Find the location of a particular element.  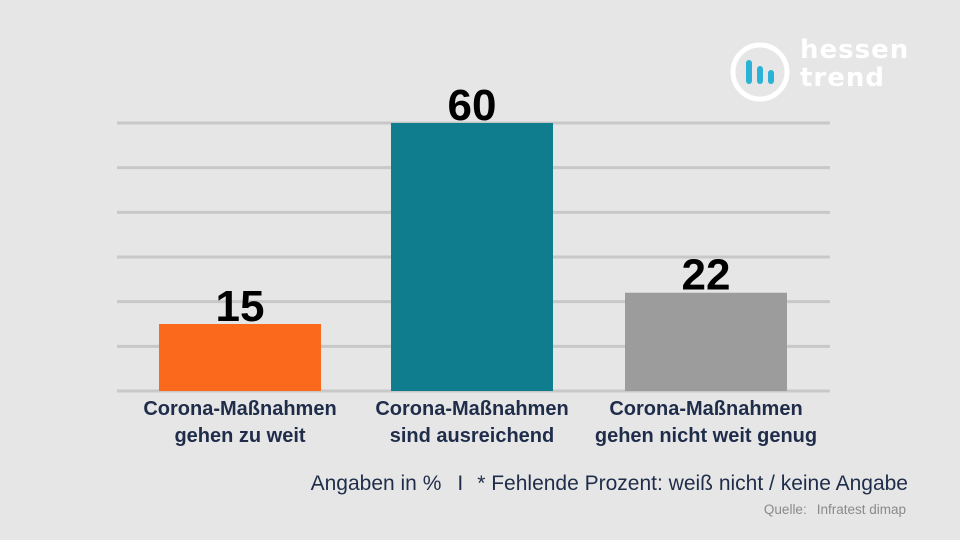

logo-line-2: trend is located at coordinates (843, 78).